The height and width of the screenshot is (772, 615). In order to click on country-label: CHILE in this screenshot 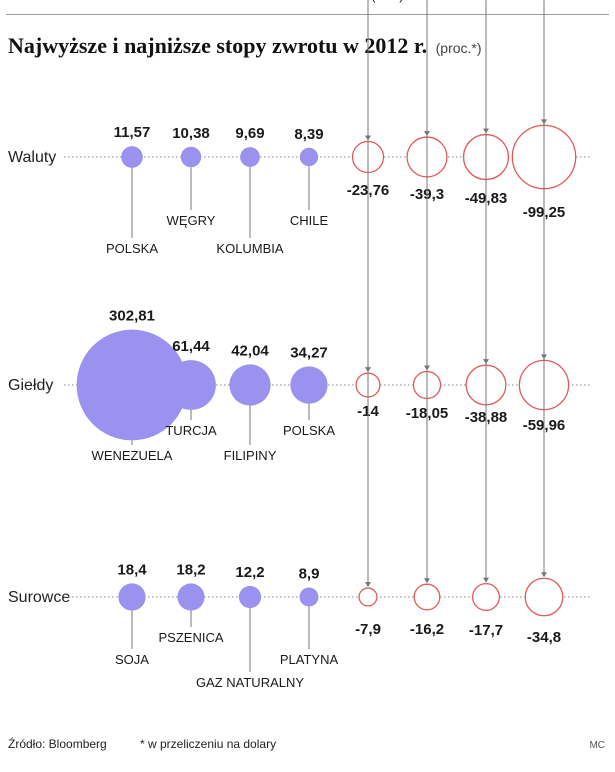, I will do `click(309, 220)`.